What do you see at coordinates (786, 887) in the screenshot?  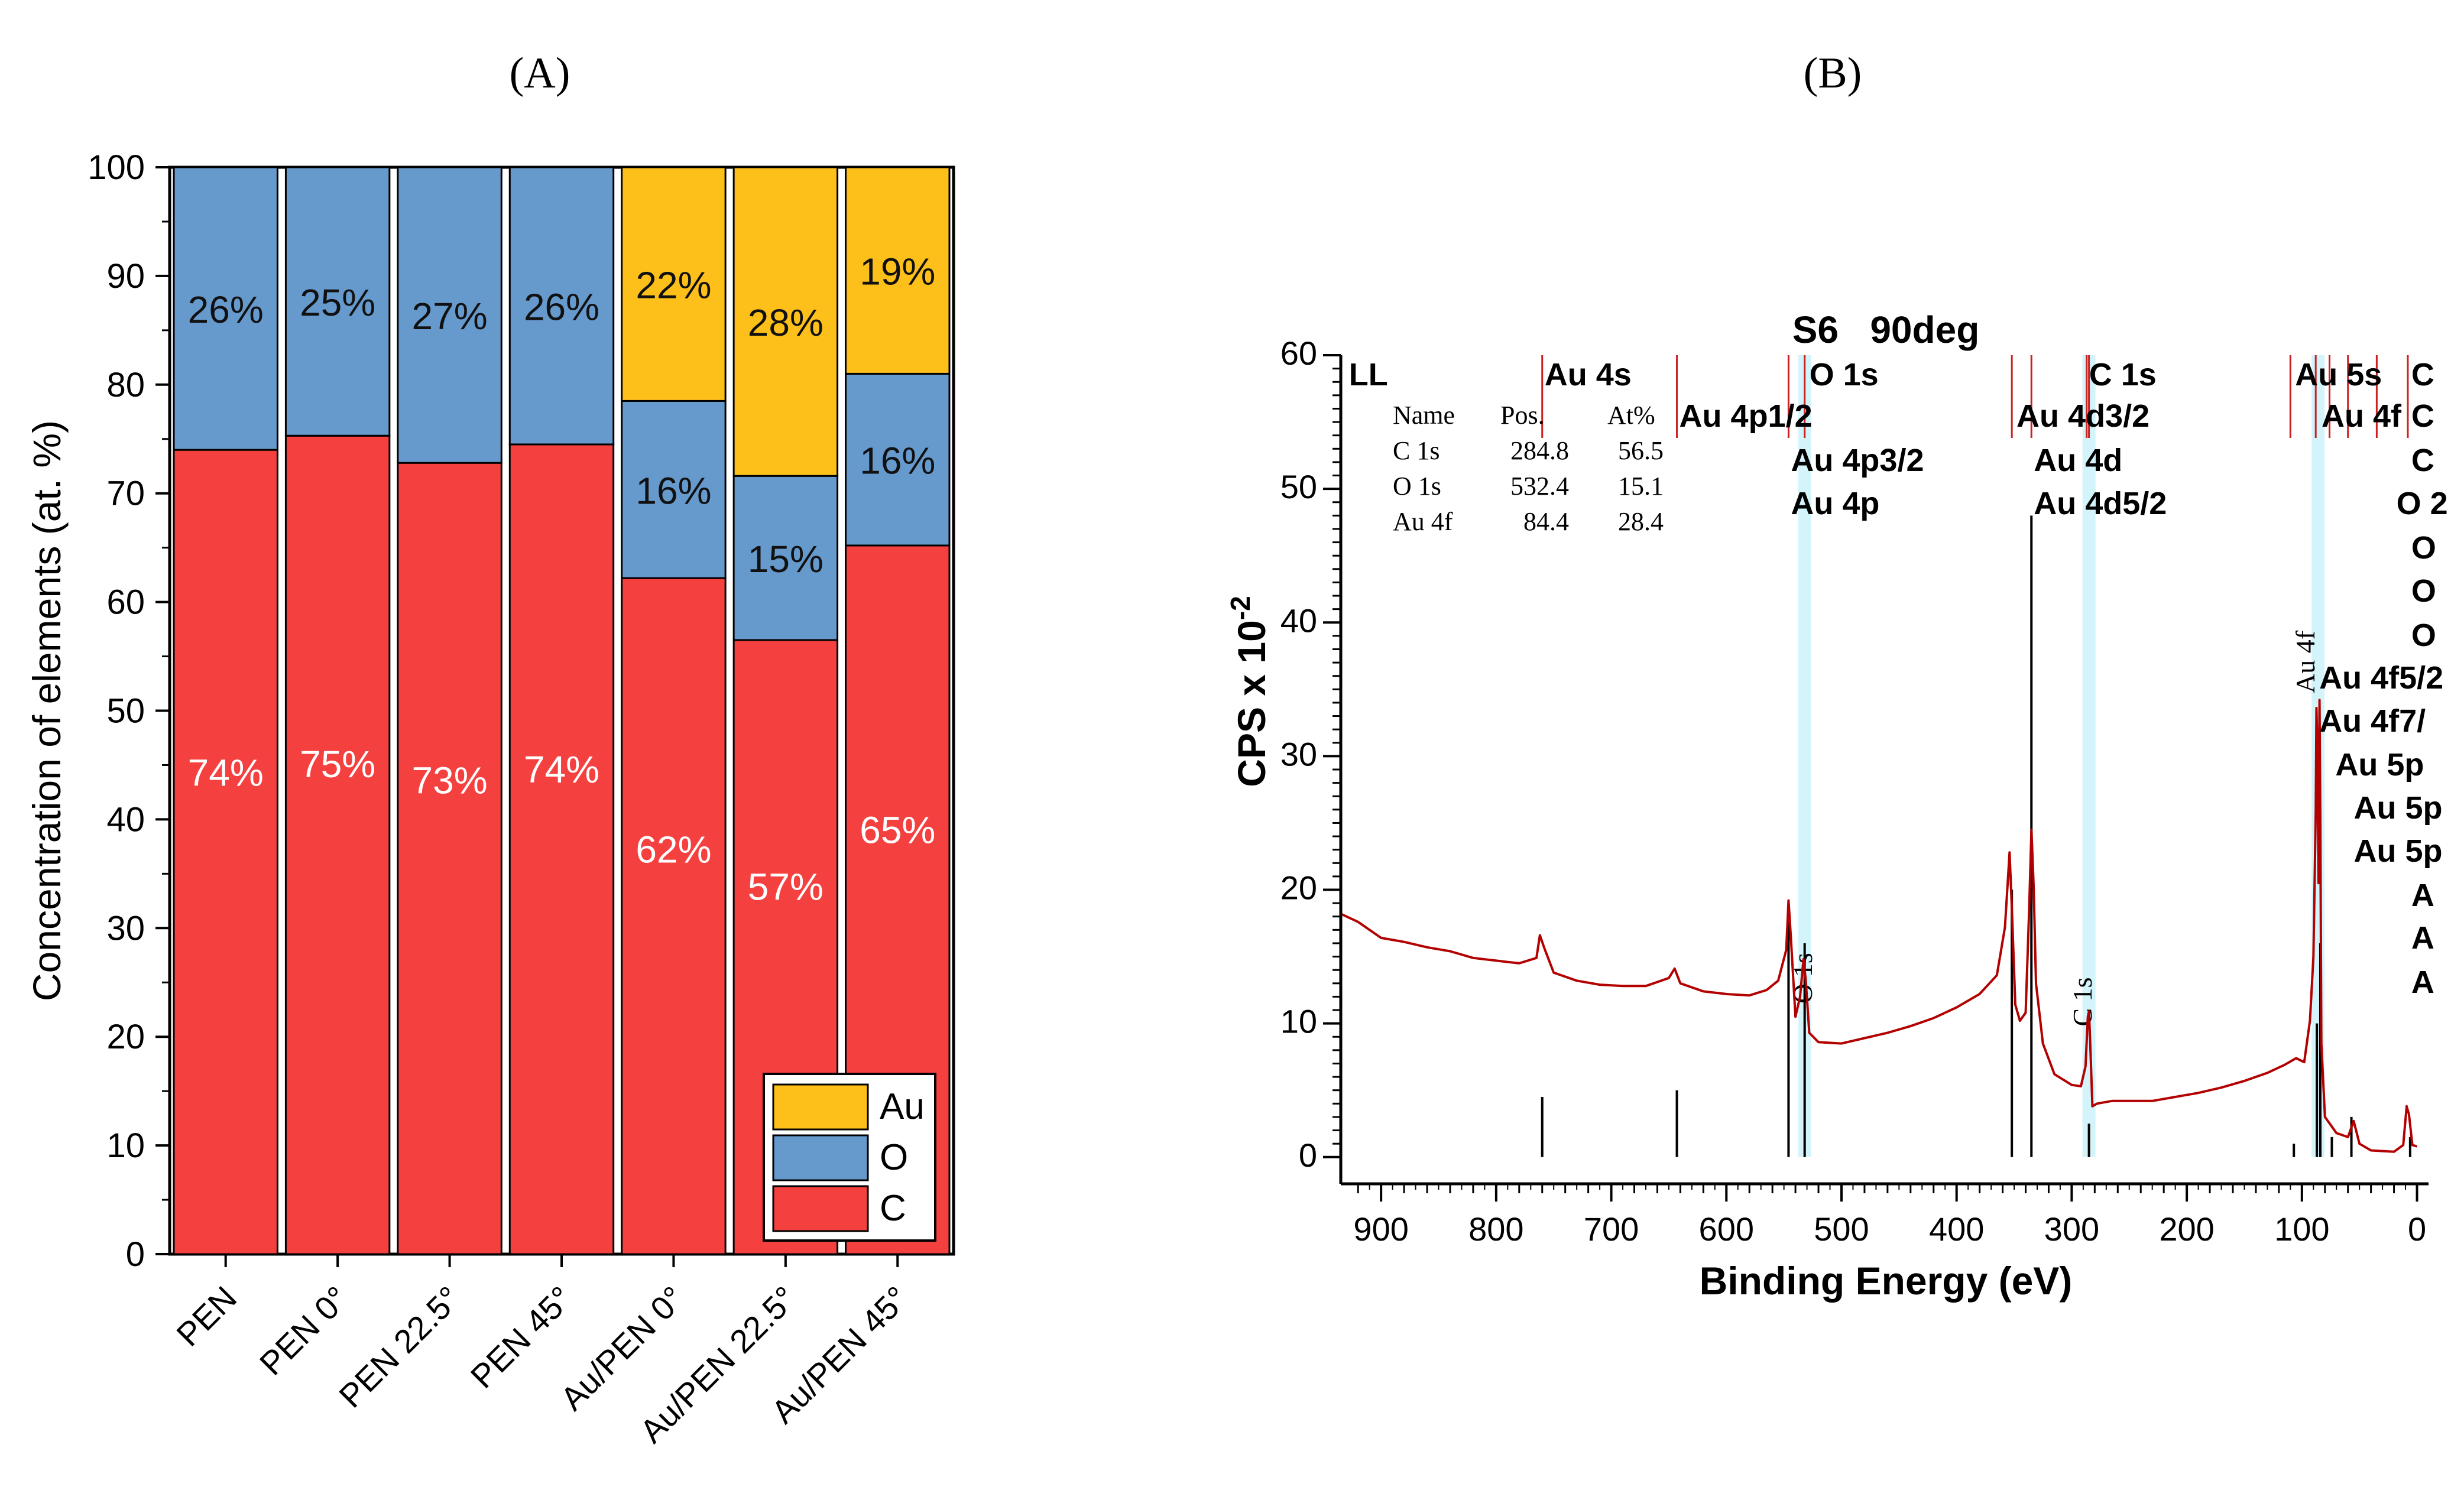 I see `bar-data-label: 57%` at bounding box center [786, 887].